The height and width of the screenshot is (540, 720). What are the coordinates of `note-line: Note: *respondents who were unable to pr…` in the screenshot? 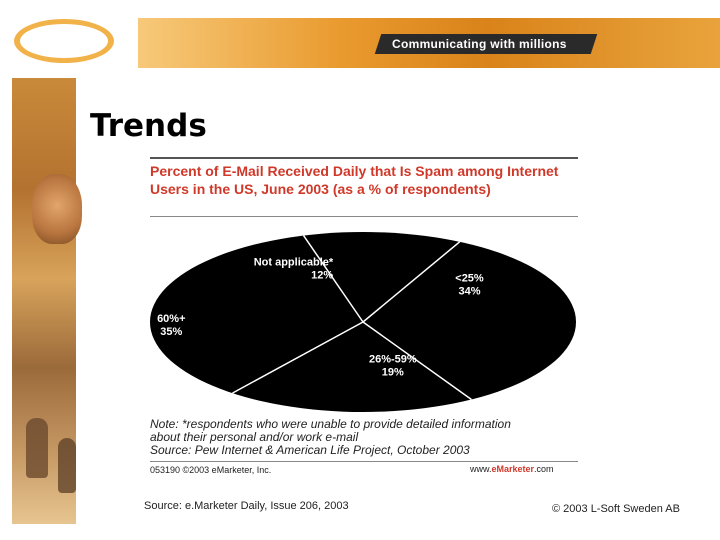 It's located at (330, 424).